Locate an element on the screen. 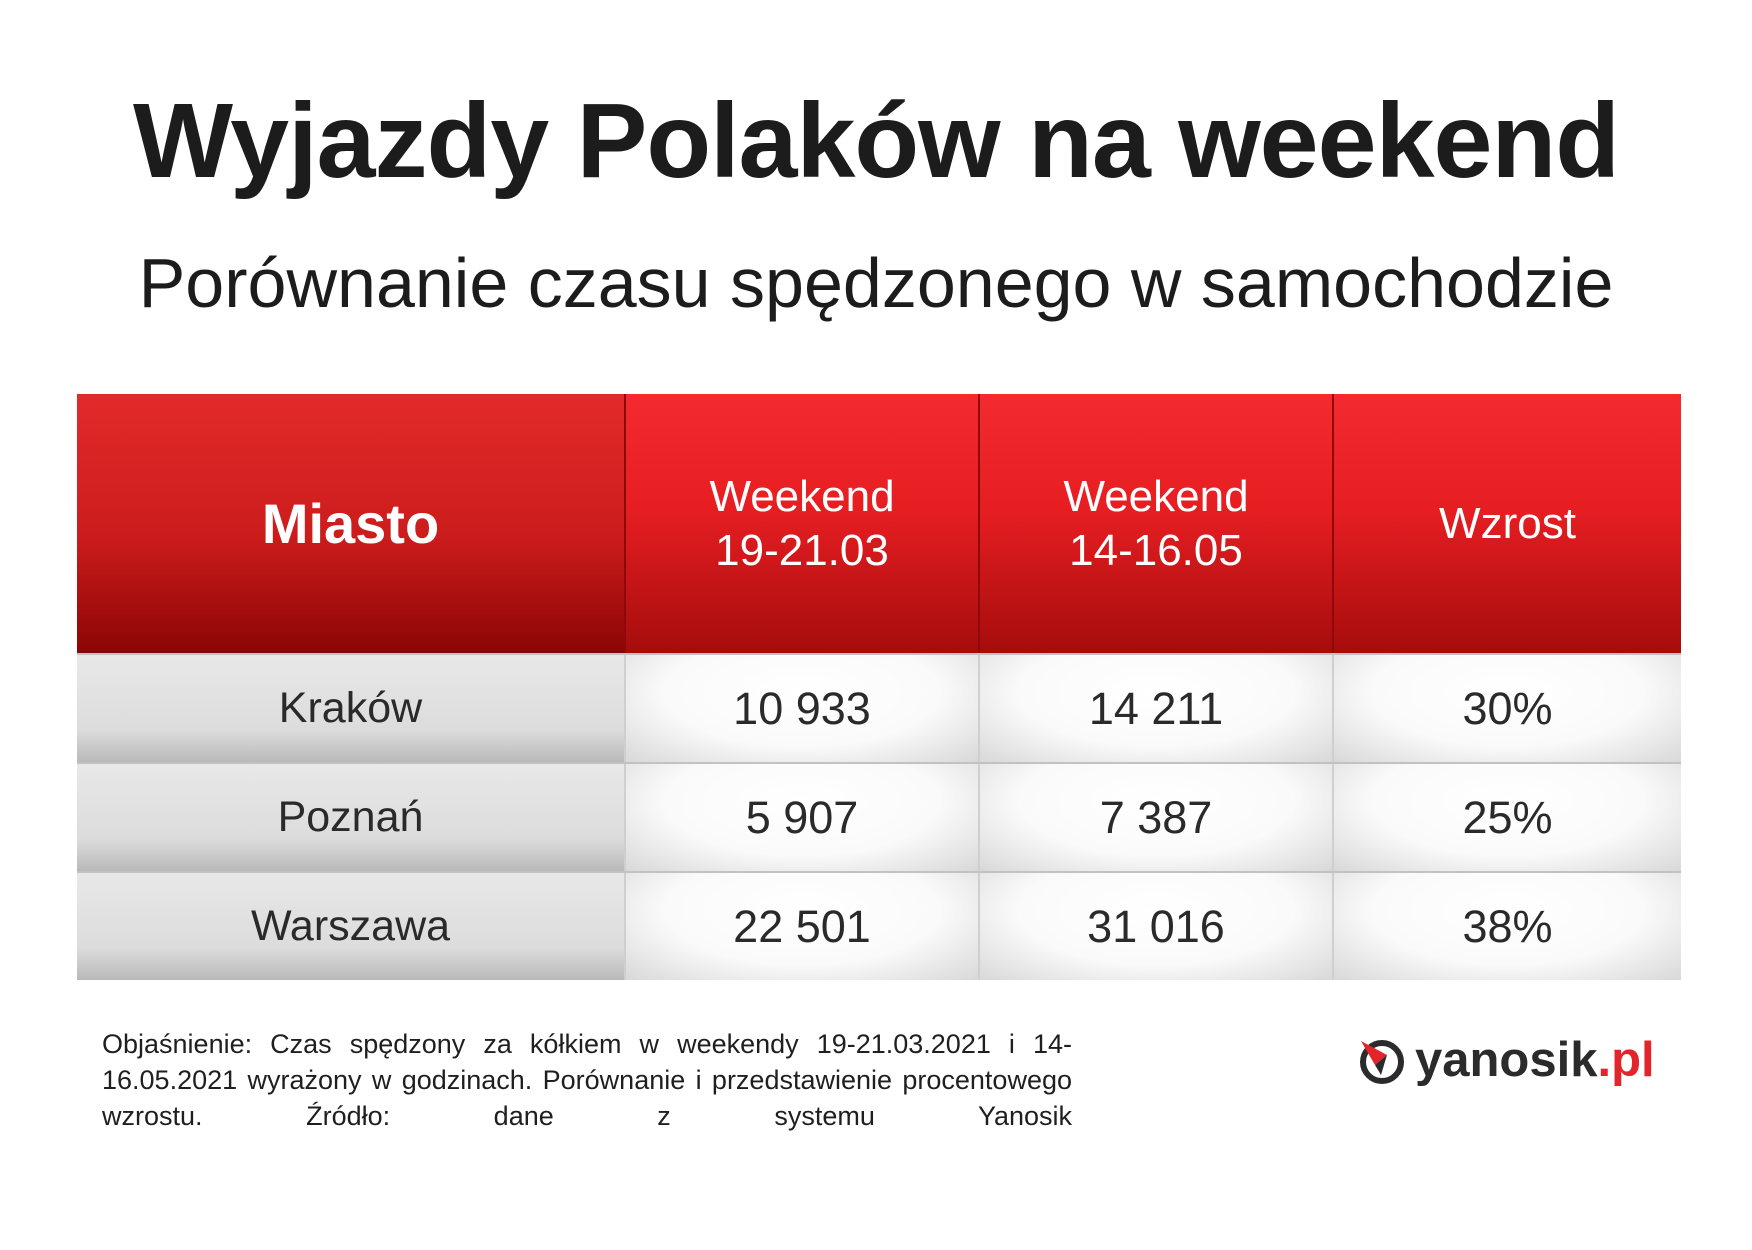 Image resolution: width=1752 pixels, height=1250 pixels. table-row: Poznań 5 907 7 387 25% is located at coordinates (879, 816).